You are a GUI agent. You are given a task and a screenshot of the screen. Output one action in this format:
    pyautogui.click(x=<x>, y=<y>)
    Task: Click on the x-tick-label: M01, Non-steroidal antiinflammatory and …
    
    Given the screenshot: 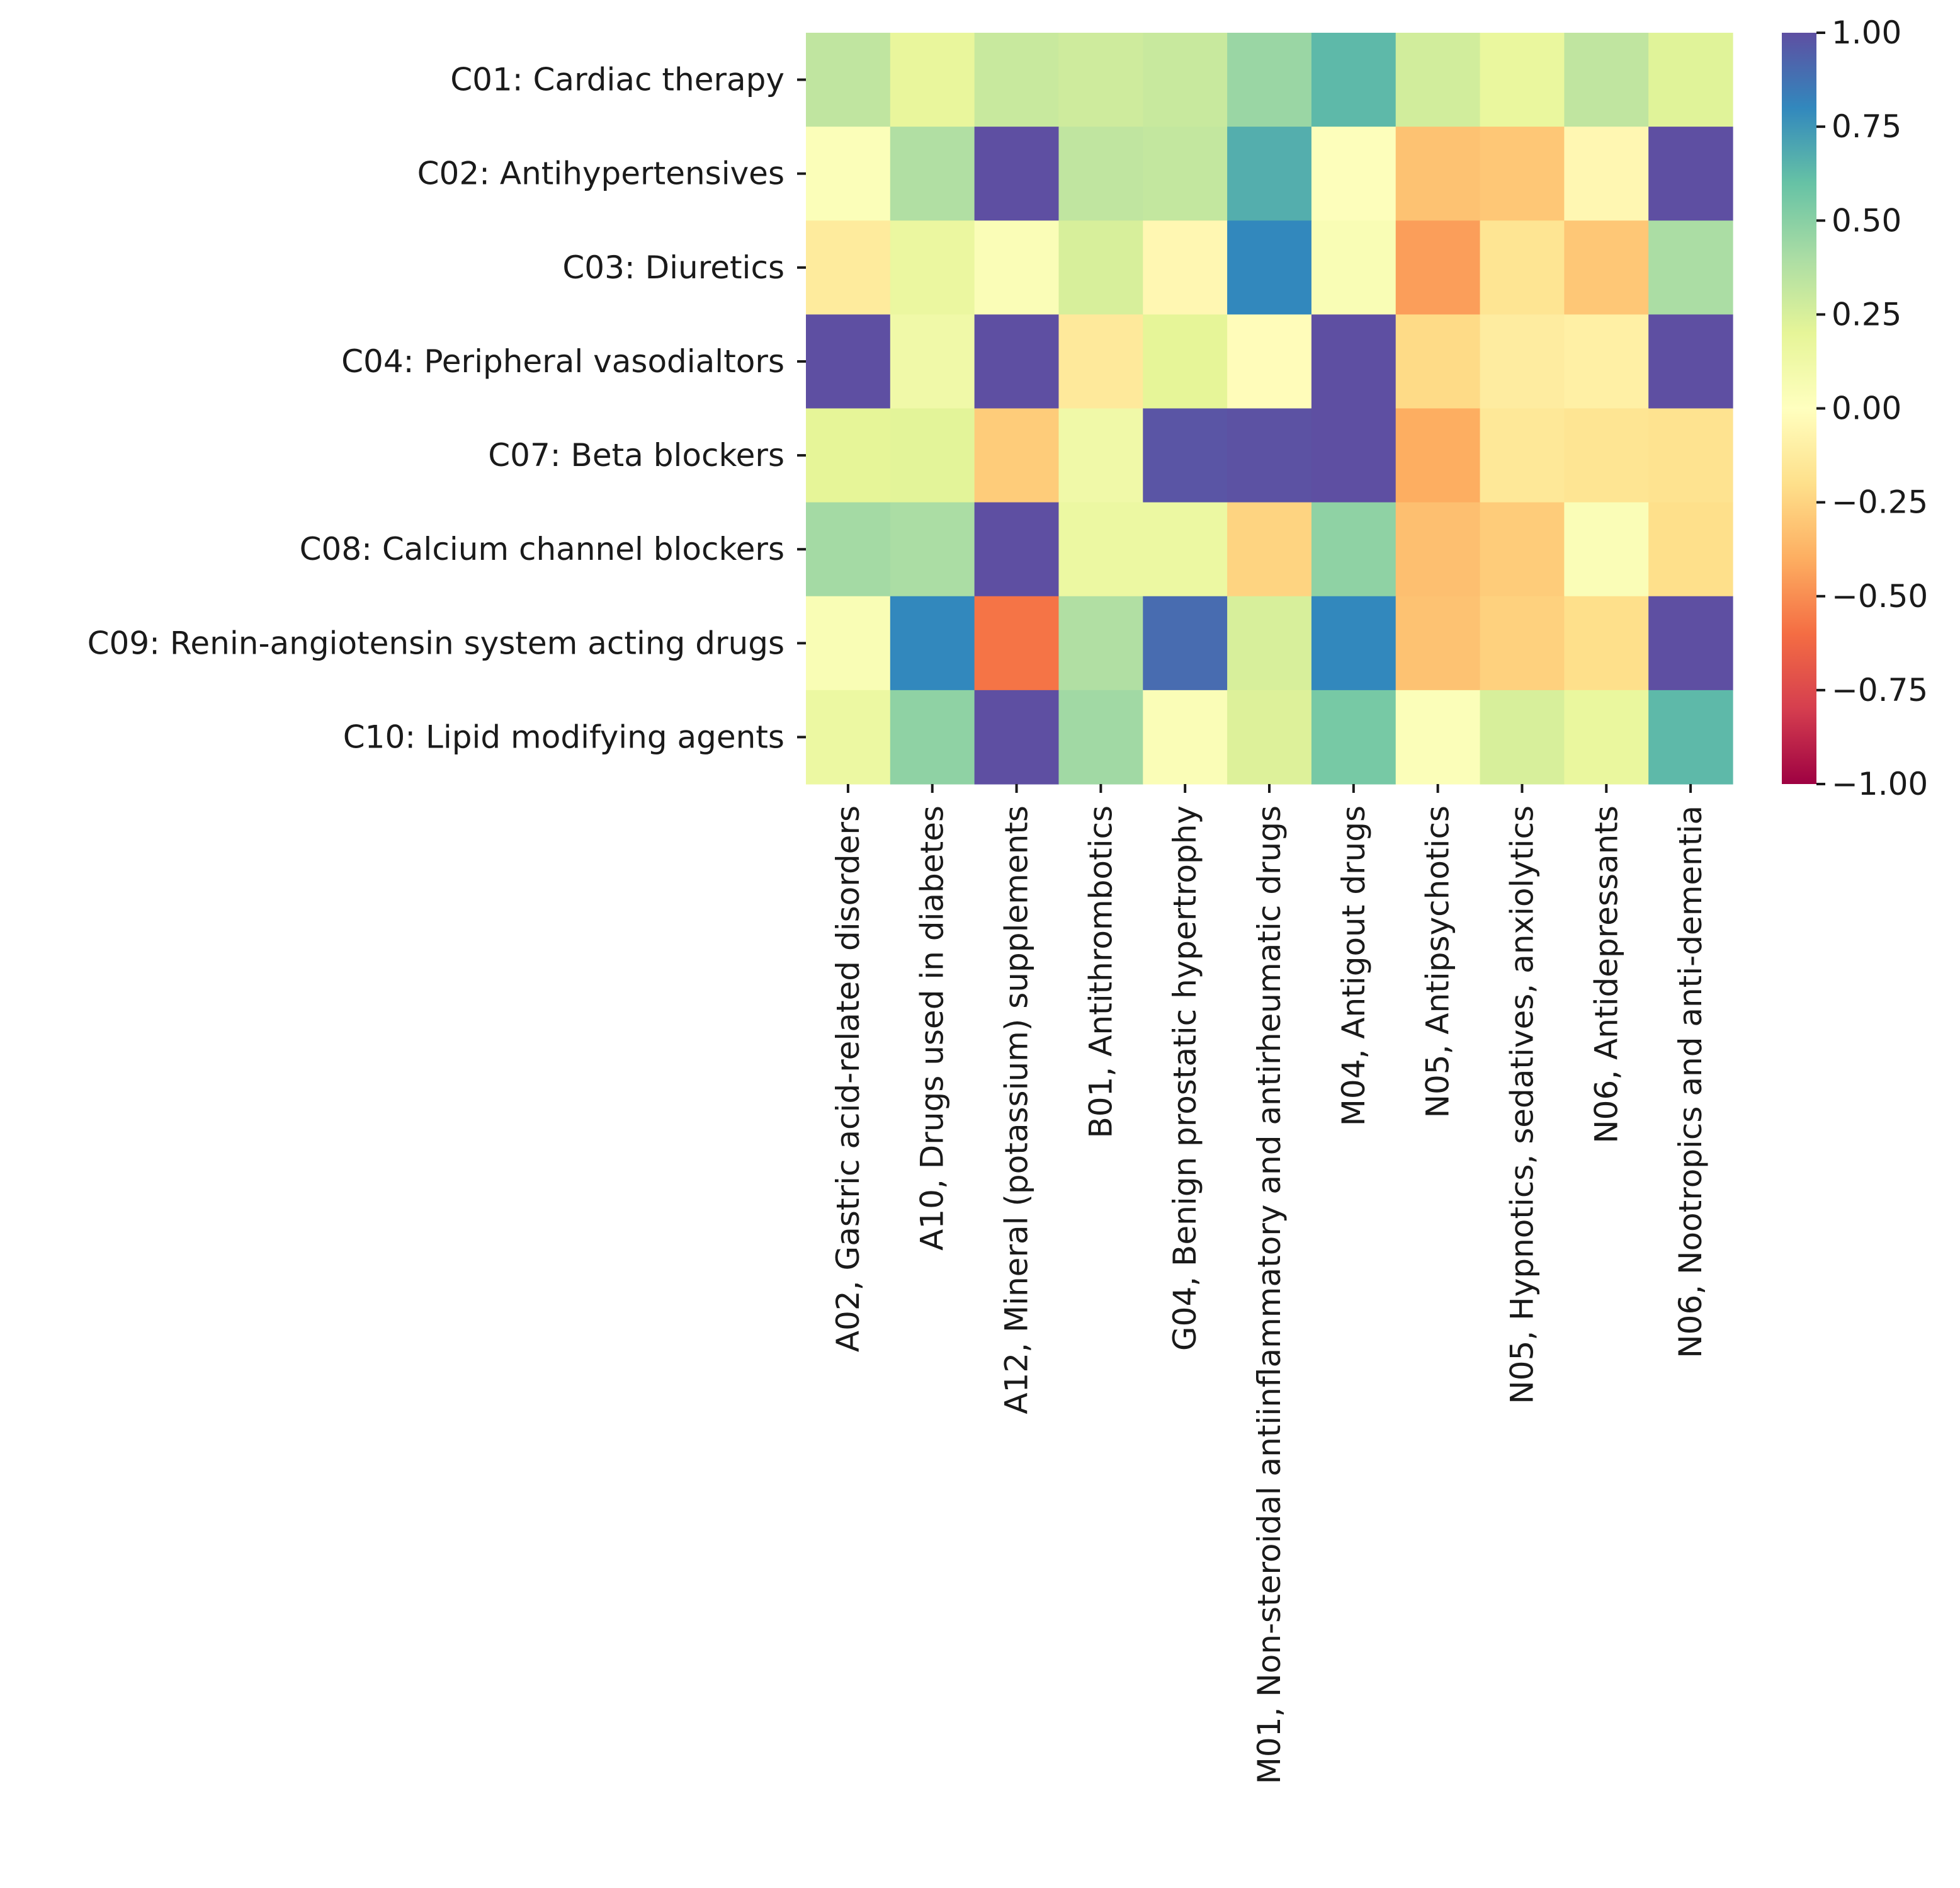 What is the action you would take?
    pyautogui.click(x=1269, y=1294)
    